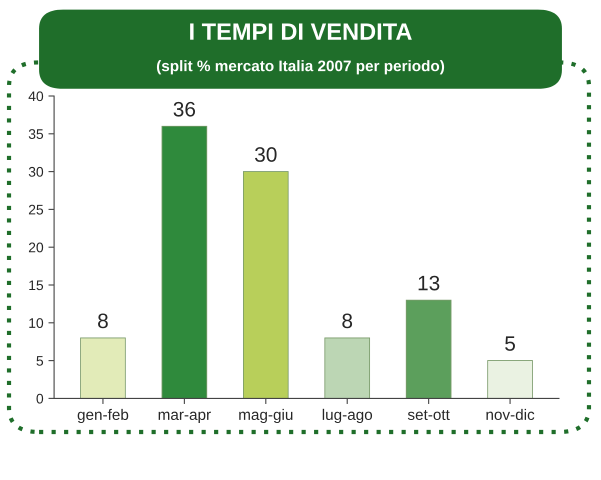 This screenshot has width=601, height=480. I want to click on chart-title: I TEMPI DI VENDITA, so click(301, 31).